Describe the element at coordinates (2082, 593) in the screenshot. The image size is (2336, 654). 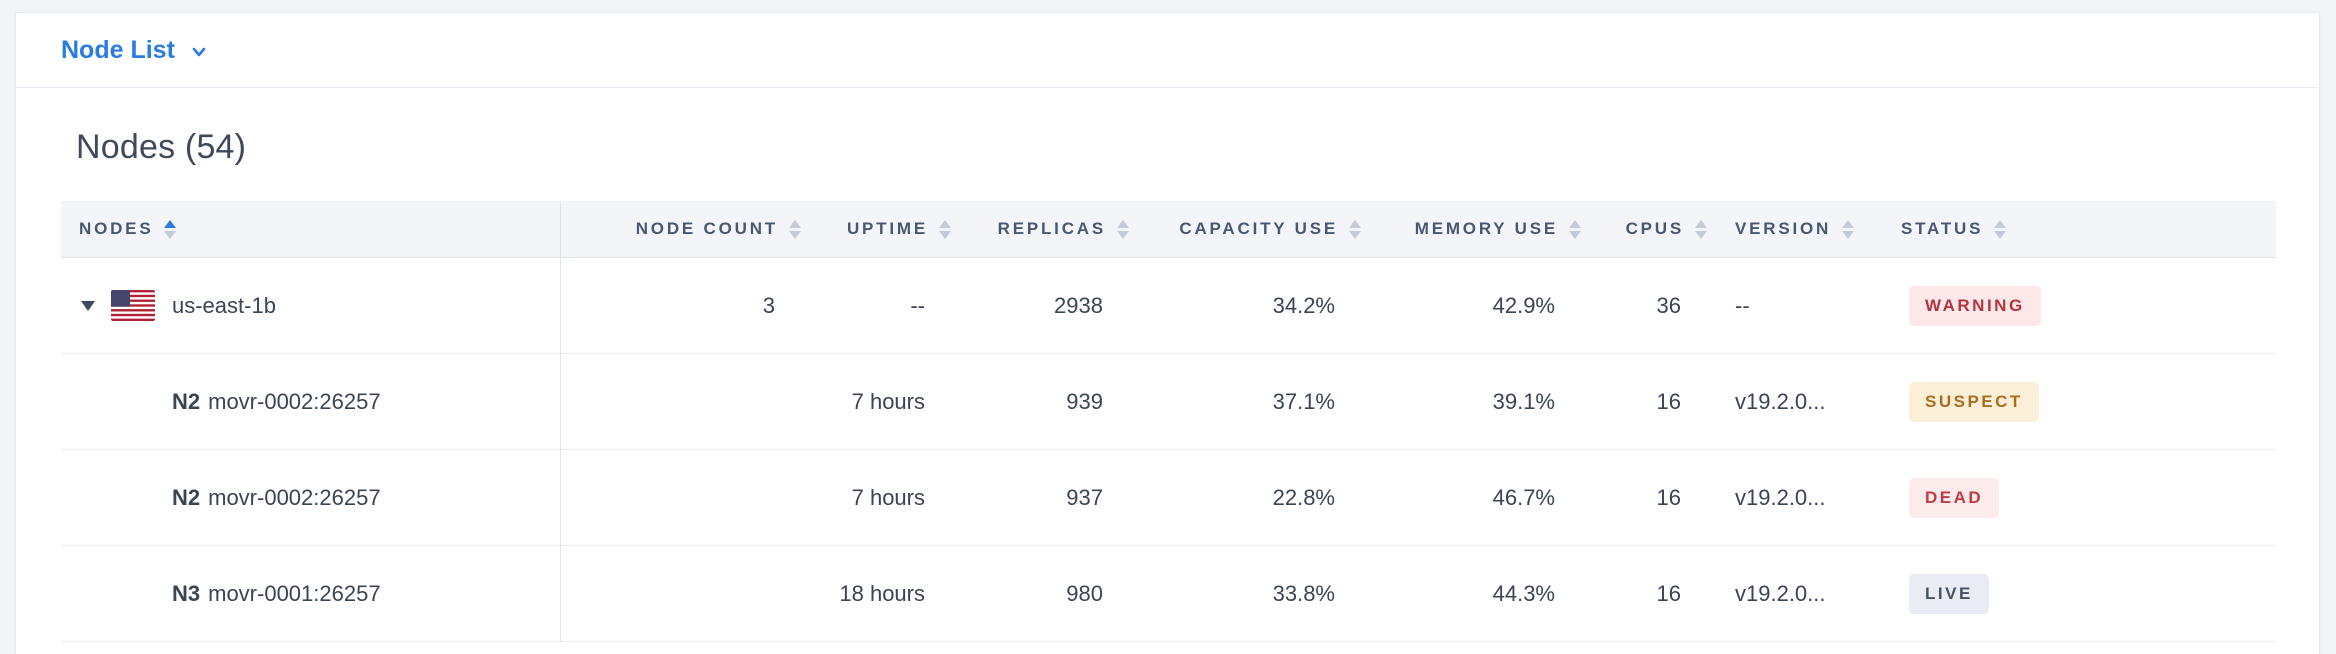
I see `cell-status: LIVE` at that location.